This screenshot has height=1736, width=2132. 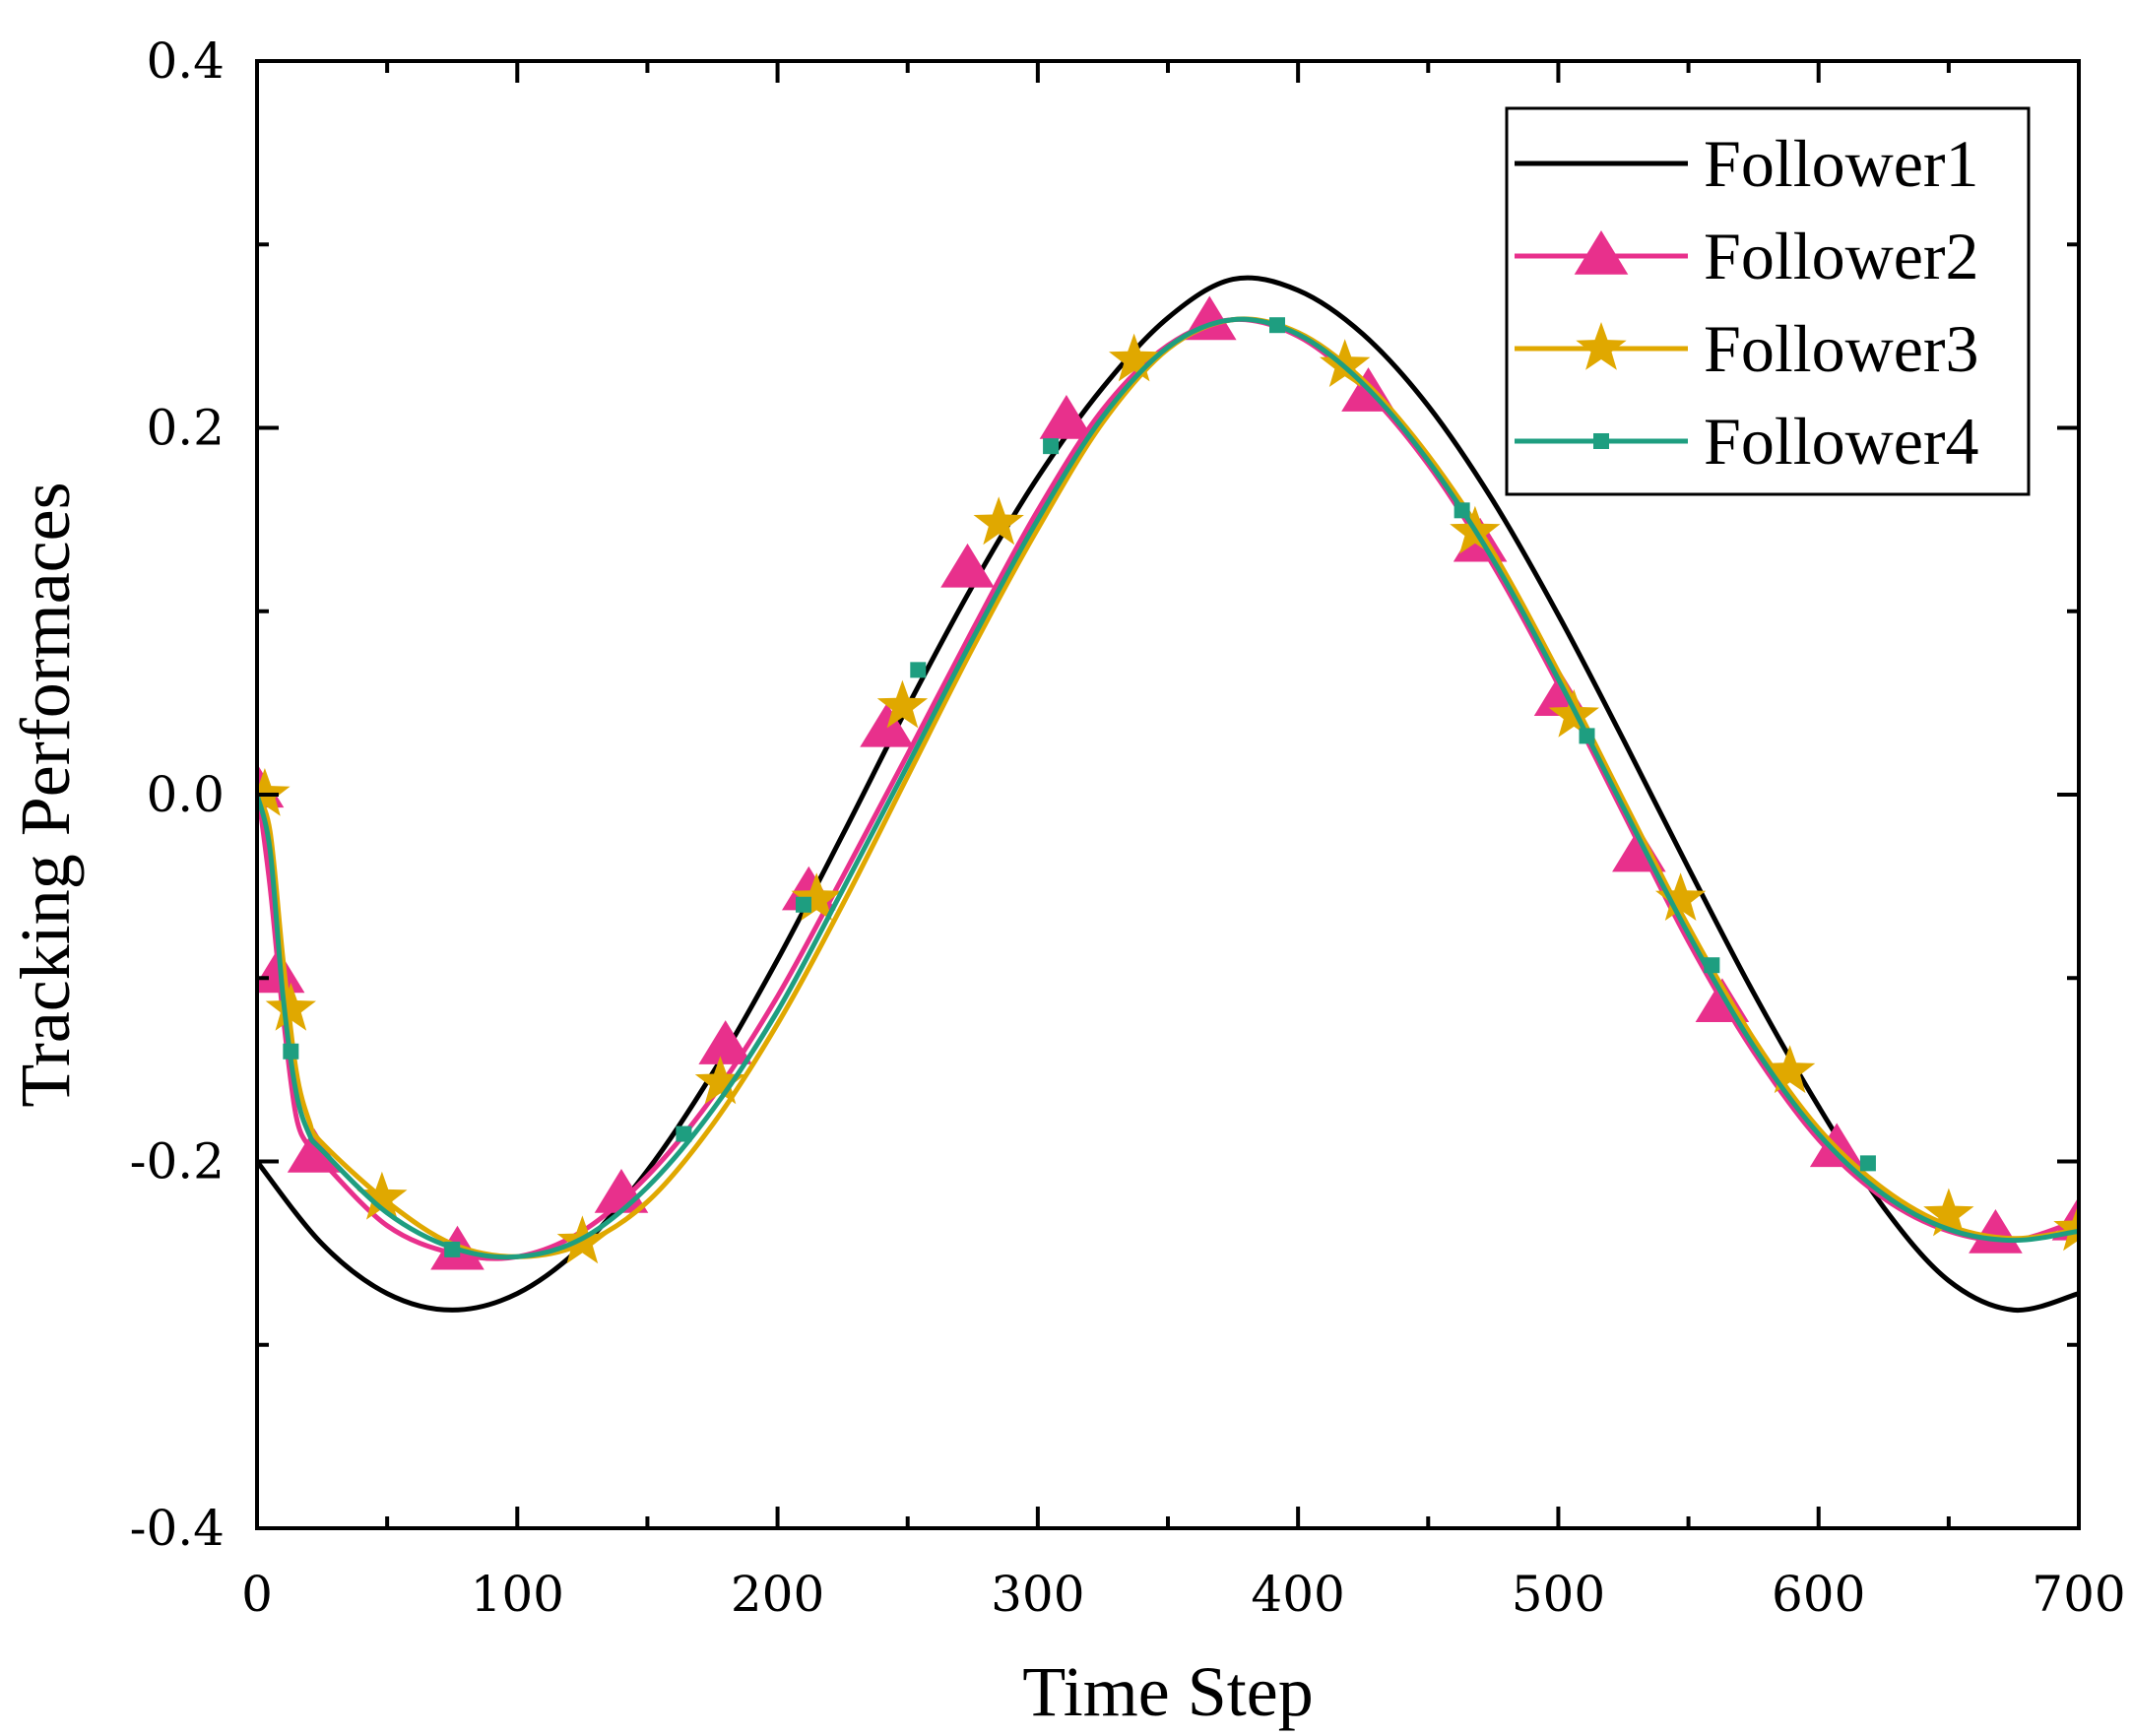 I want to click on x-tick-label: 100, so click(x=518, y=1595).